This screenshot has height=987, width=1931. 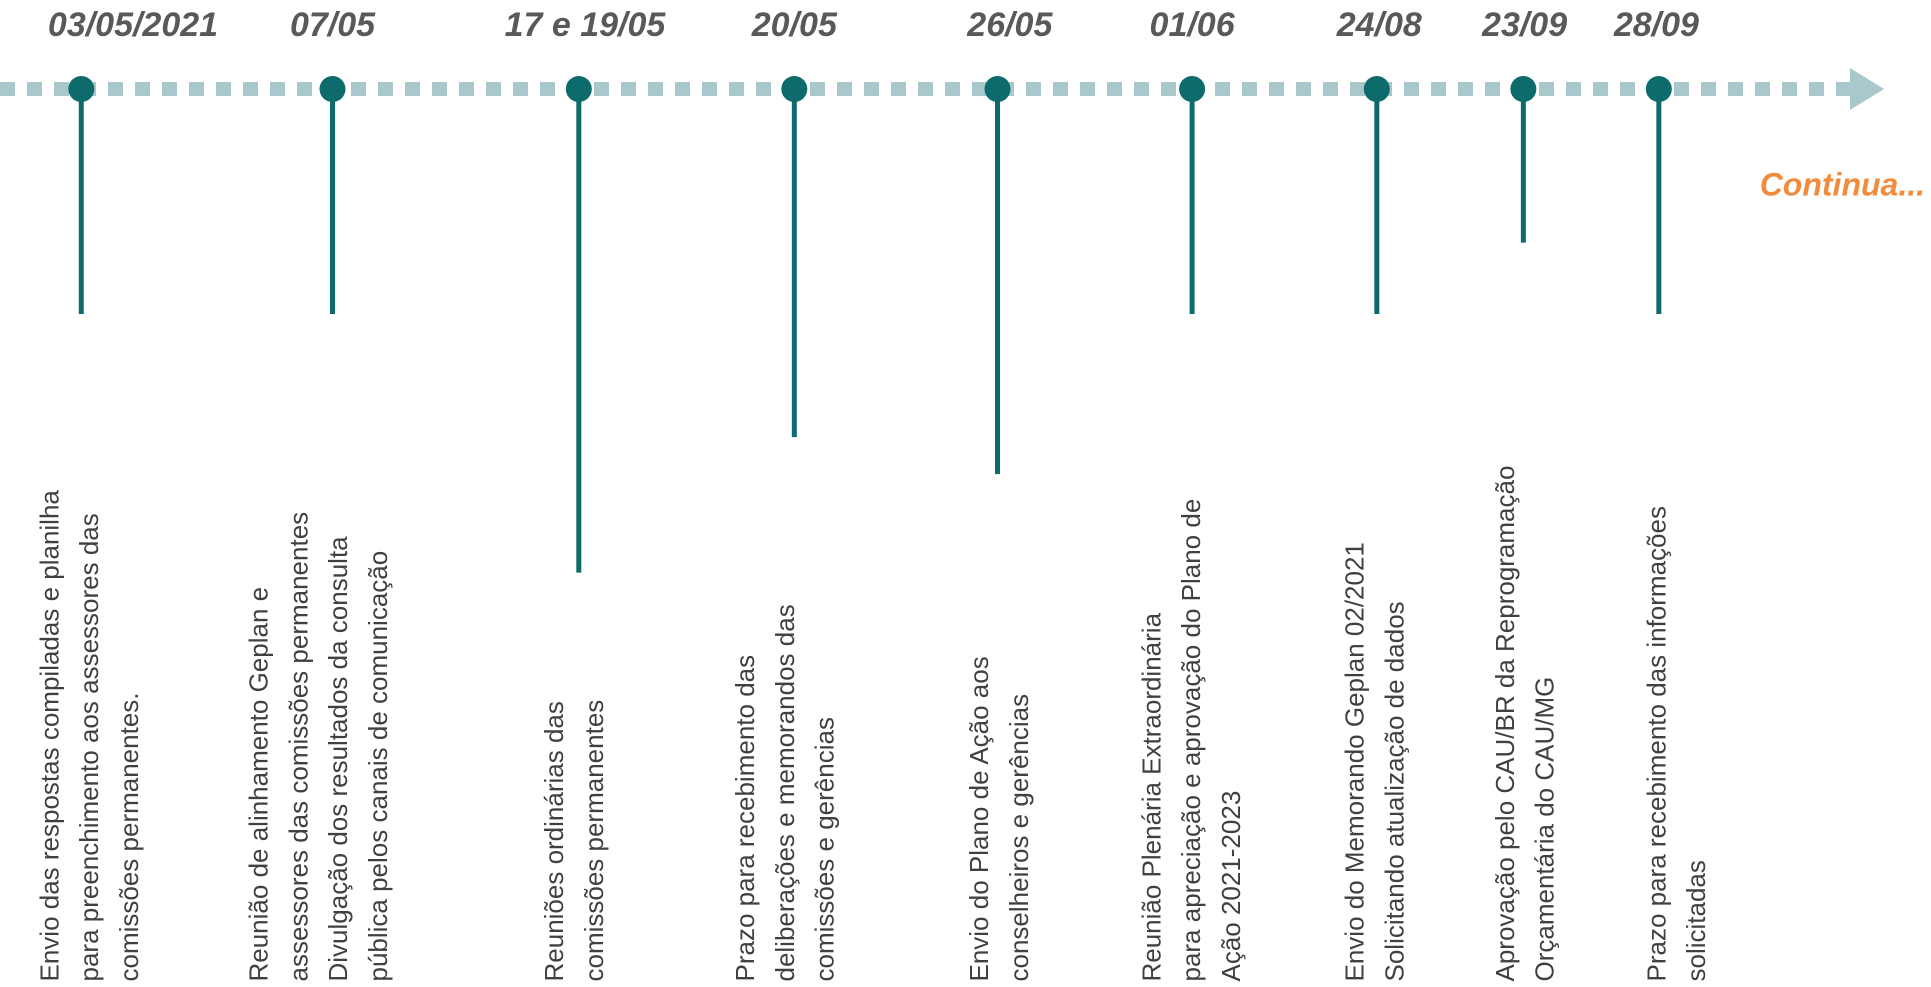 I want to click on event-description: comissões e gerências, so click(x=825, y=849).